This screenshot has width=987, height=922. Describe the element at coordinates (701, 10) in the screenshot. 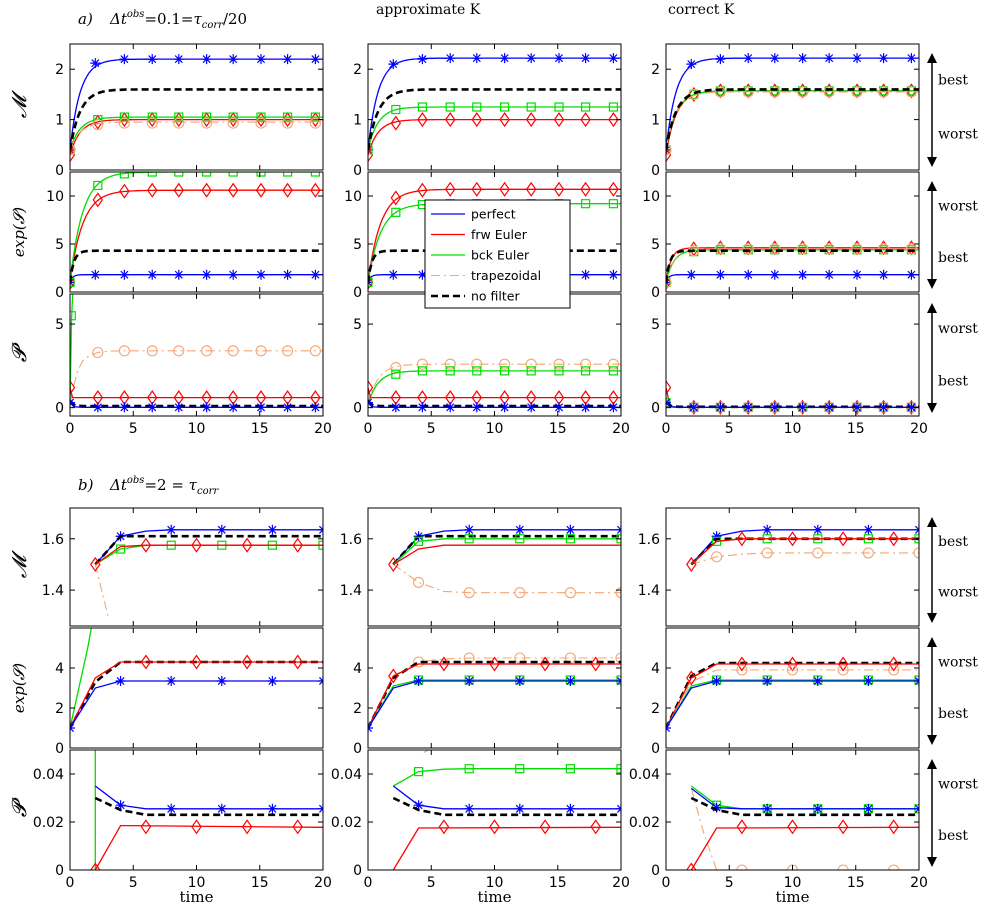

I see `column-title-correct-k: correct K` at that location.